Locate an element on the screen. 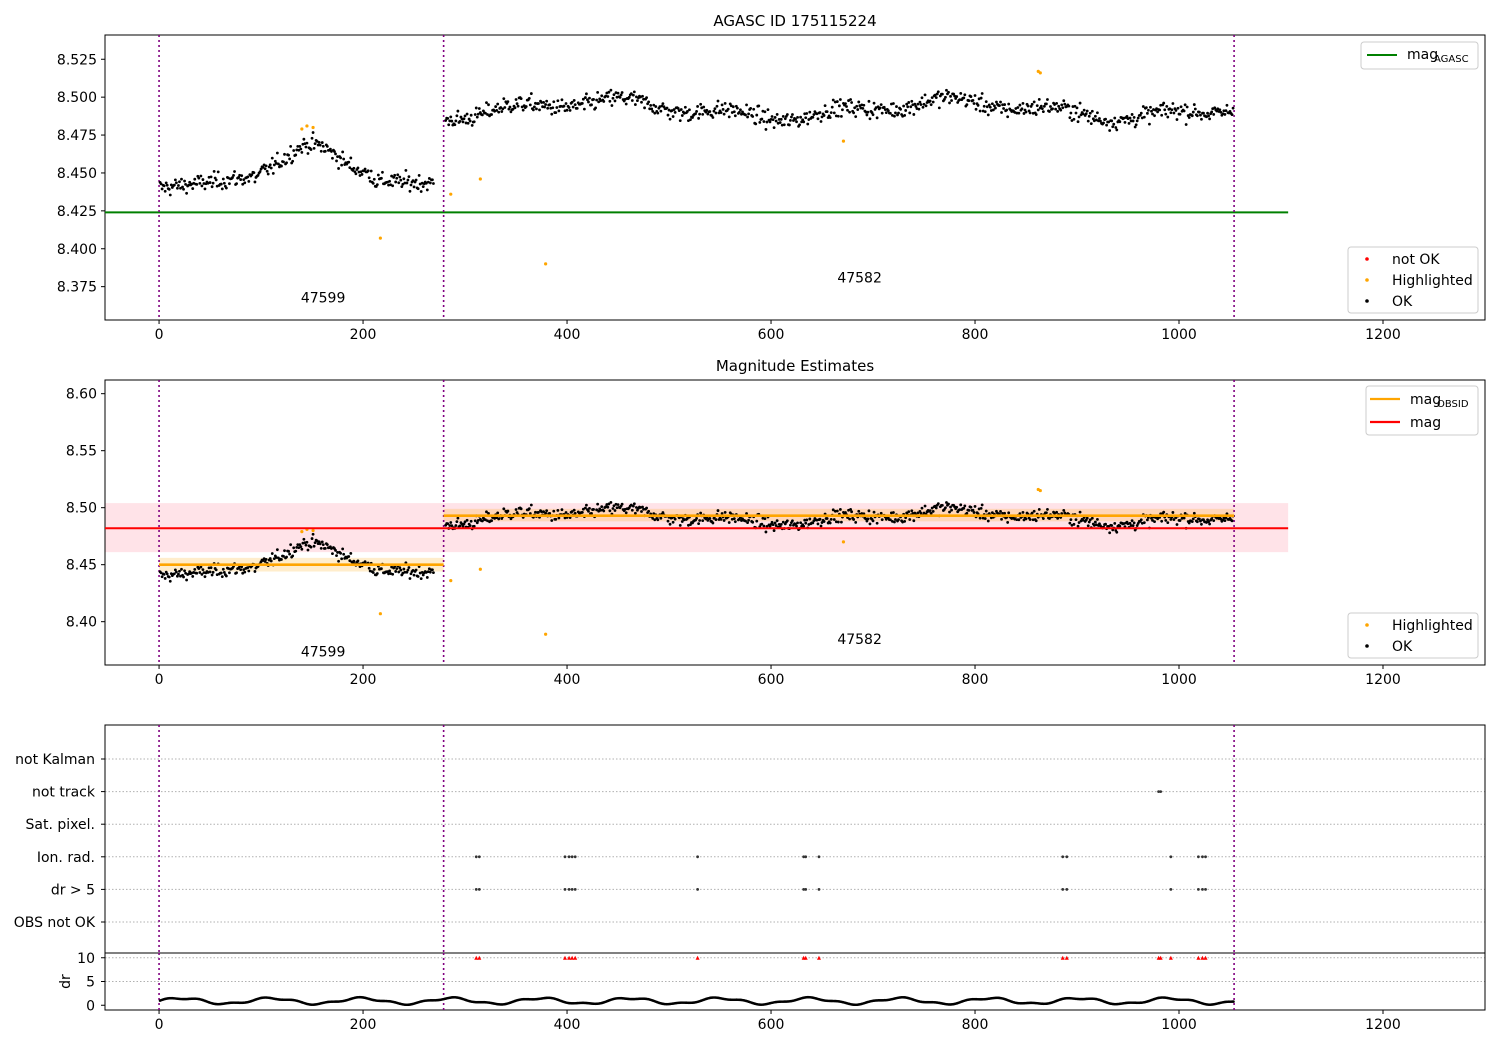 Image resolution: width=1500 pixels, height=1054 pixels. x-tick-label: 0 is located at coordinates (159, 335).